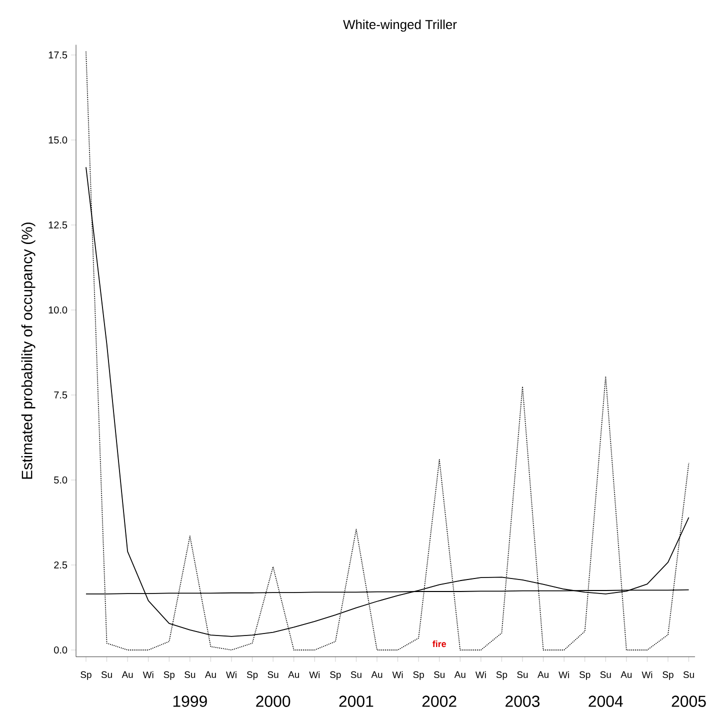  I want to click on y-tick-label: 5.0, so click(61, 480).